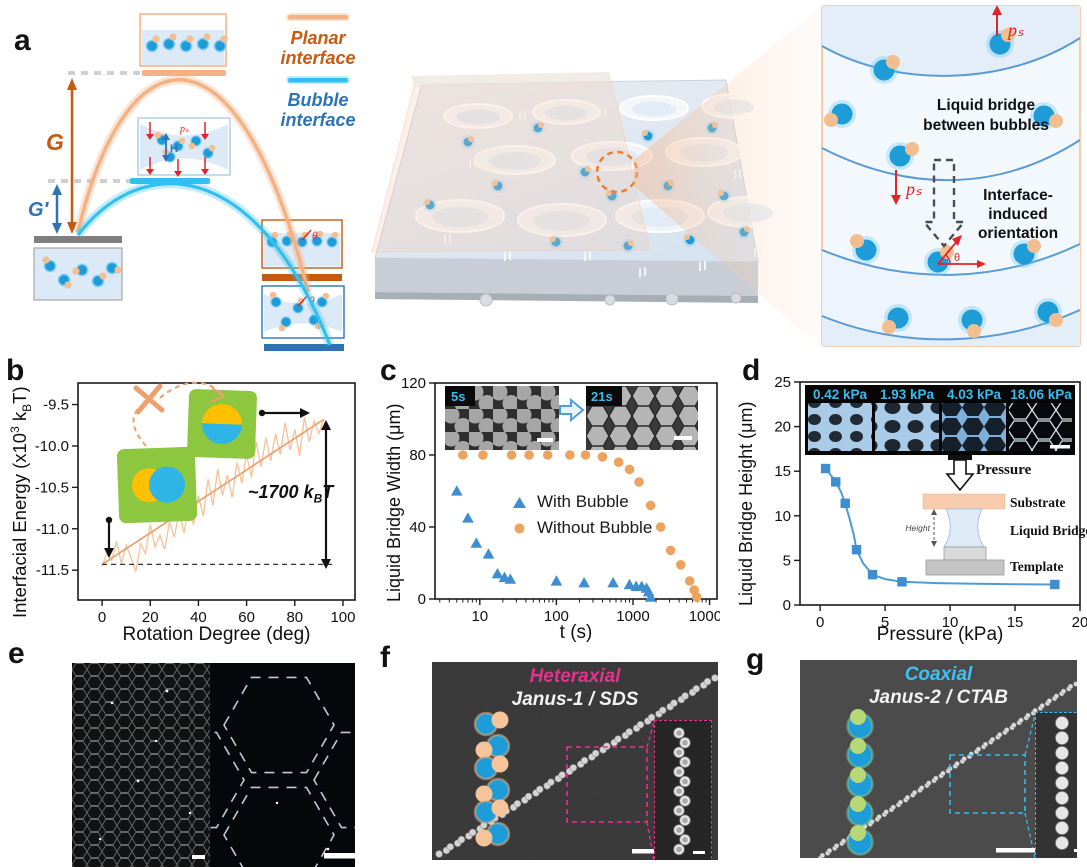 The width and height of the screenshot is (1087, 867). Describe the element at coordinates (860, 782) in the screenshot. I see `coaxial-schematic` at that location.